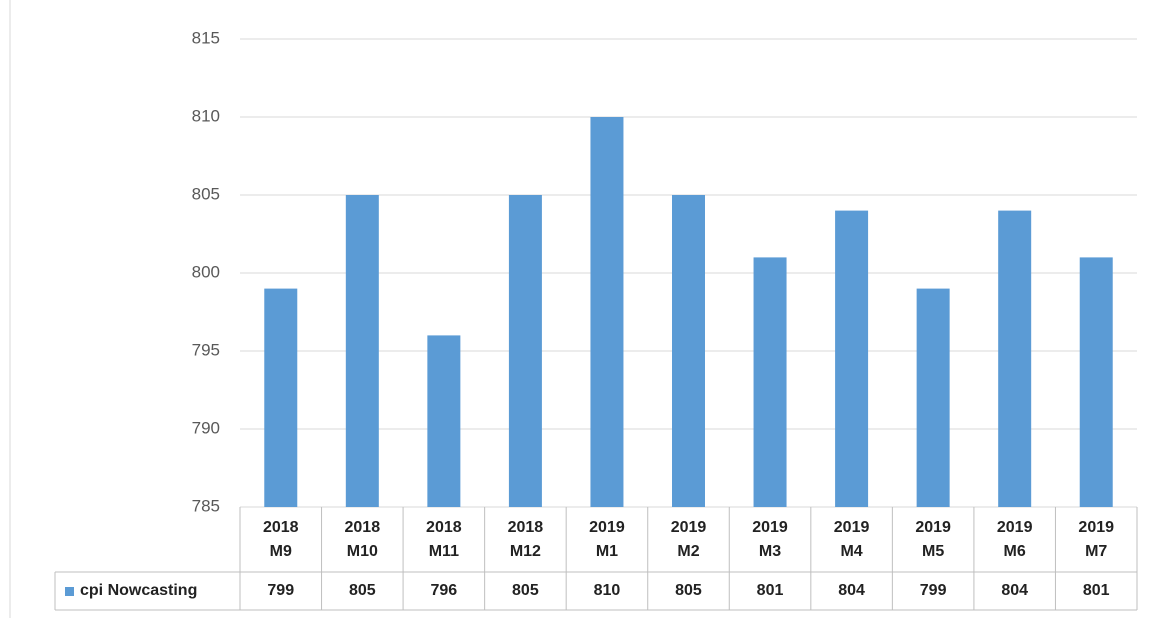 Image resolution: width=1151 pixels, height=618 pixels. Describe the element at coordinates (206, 37) in the screenshot. I see `y-tick-label: 815` at that location.